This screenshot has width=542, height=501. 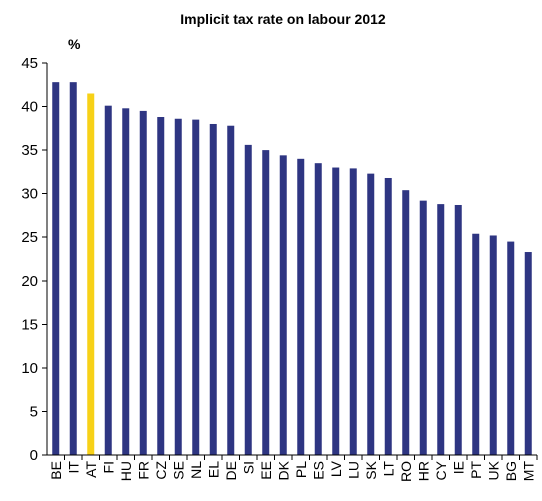 I want to click on bar-lv, so click(x=336, y=311).